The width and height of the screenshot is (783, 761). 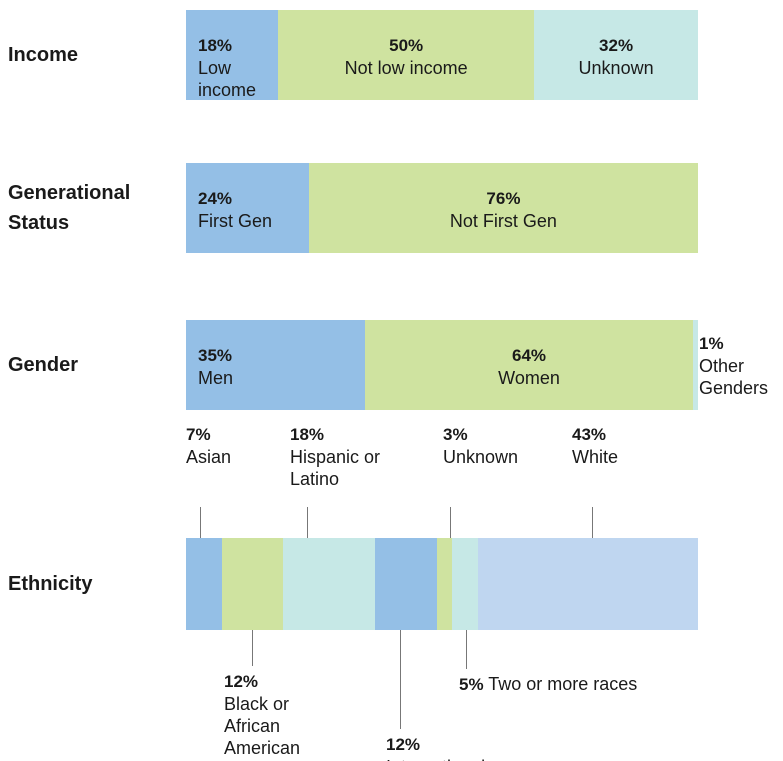 I want to click on segment-name: International, so click(x=435, y=759).